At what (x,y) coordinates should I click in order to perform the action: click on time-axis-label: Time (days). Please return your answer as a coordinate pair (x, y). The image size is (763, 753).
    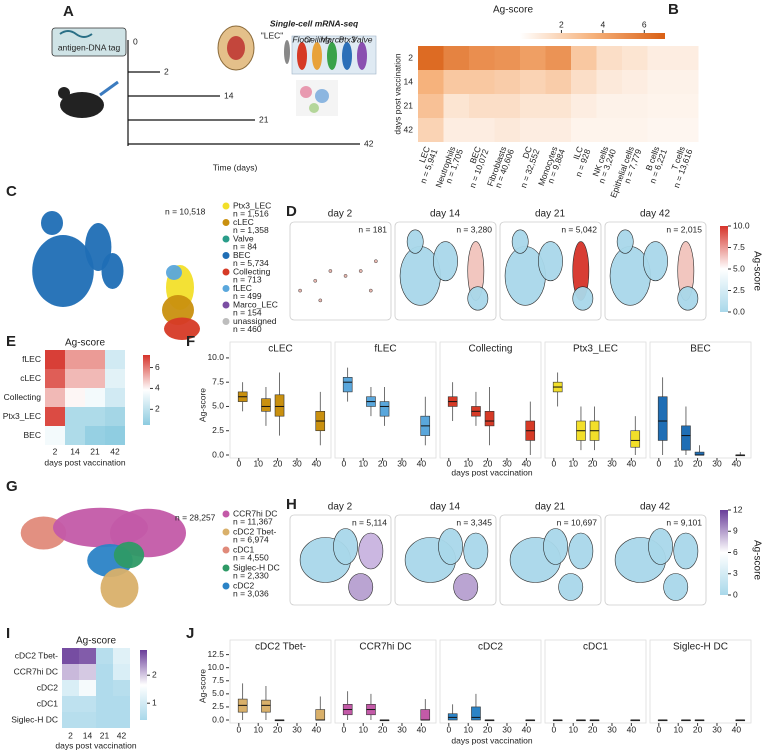
    Looking at the image, I should click on (235, 167).